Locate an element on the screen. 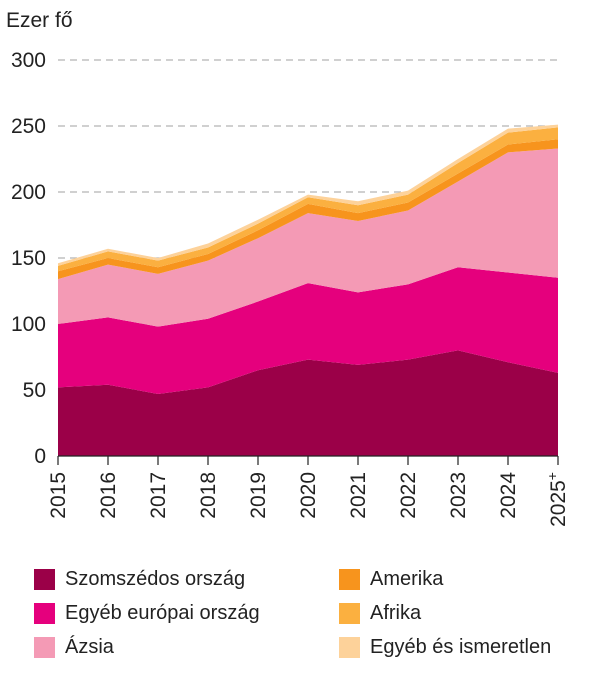  x-tick-label: 2022 is located at coordinates (408, 495).